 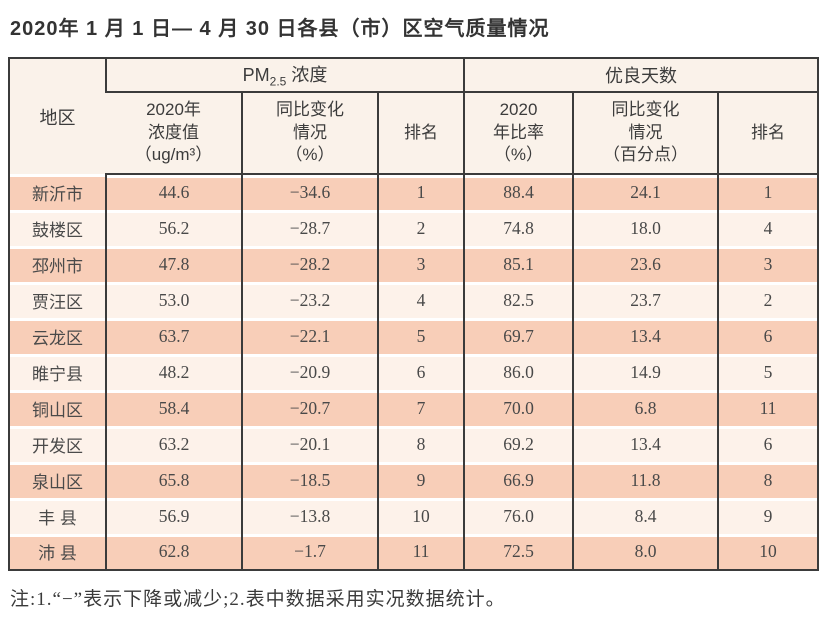 I want to click on pm-change-cell: −22.1, so click(x=309, y=336).